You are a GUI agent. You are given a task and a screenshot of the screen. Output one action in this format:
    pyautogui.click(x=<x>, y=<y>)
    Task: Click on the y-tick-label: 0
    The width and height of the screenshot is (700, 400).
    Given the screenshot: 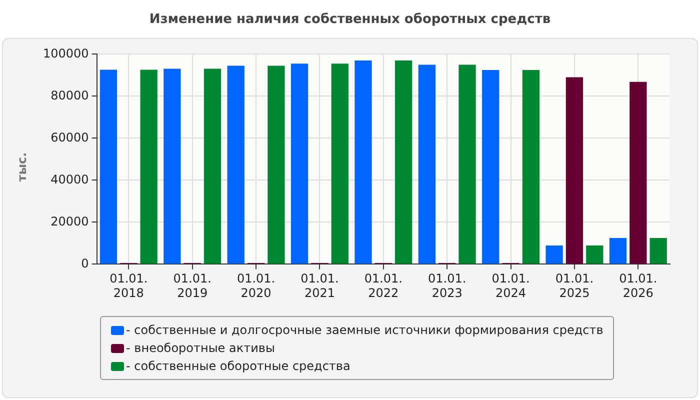 What is the action you would take?
    pyautogui.click(x=85, y=263)
    